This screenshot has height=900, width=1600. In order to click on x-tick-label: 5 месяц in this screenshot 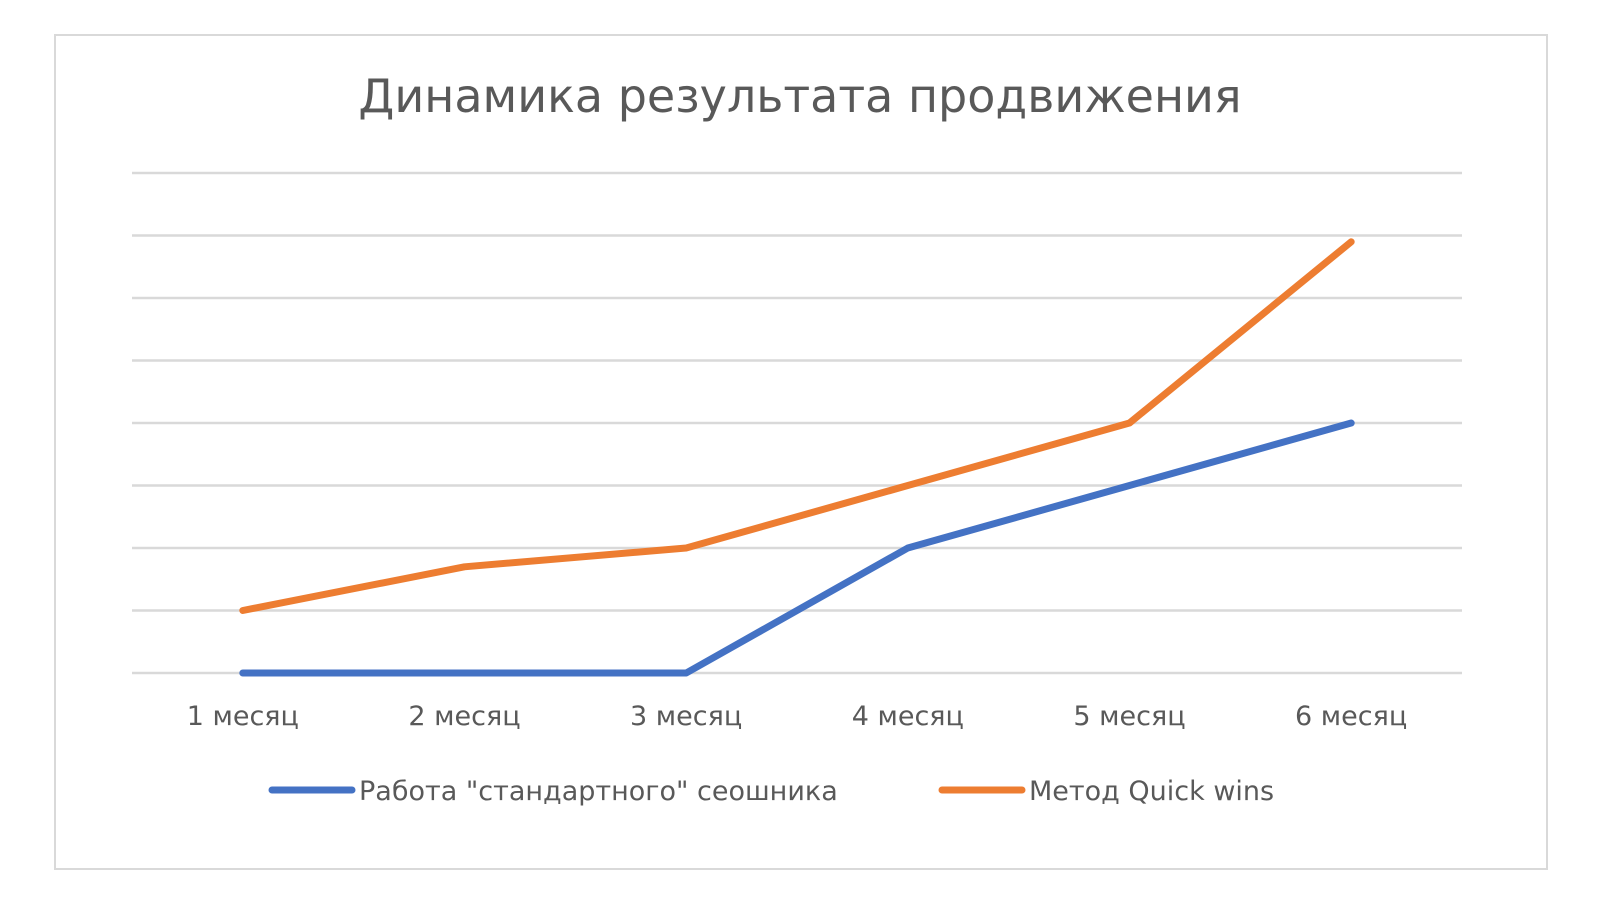, I will do `click(1129, 716)`.